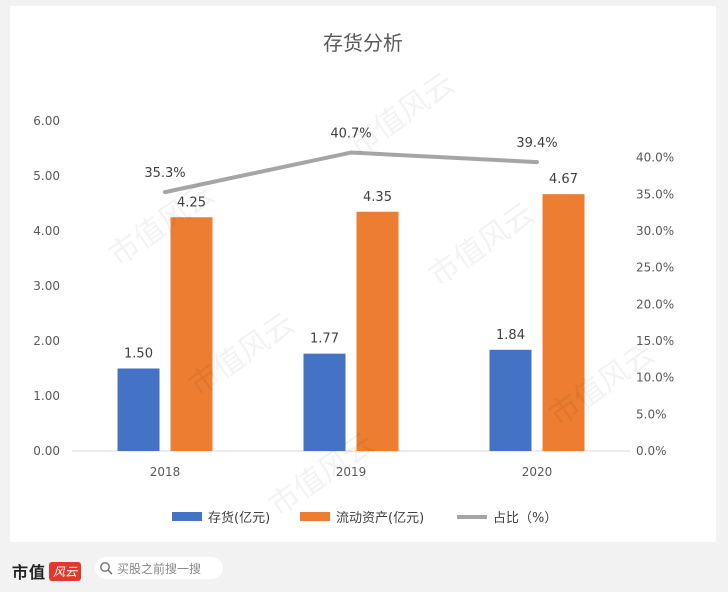 Image resolution: width=728 pixels, height=592 pixels. What do you see at coordinates (65, 571) in the screenshot?
I see `brand-badge: 风云` at bounding box center [65, 571].